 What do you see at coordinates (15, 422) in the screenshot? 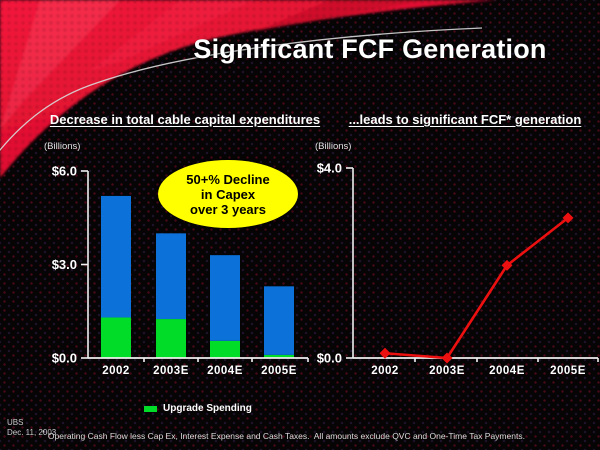
I see `source-name: UBS` at bounding box center [15, 422].